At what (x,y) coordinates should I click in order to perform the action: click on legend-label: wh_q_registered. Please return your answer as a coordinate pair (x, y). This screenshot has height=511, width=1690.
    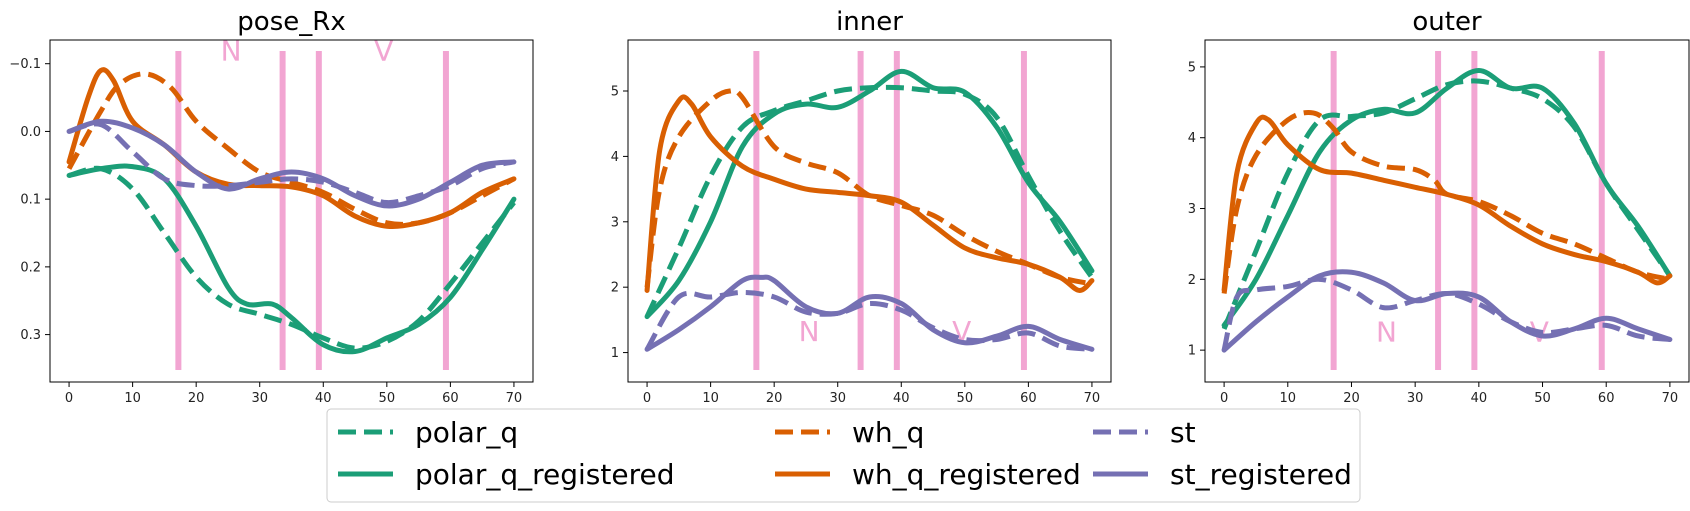
    Looking at the image, I should click on (966, 474).